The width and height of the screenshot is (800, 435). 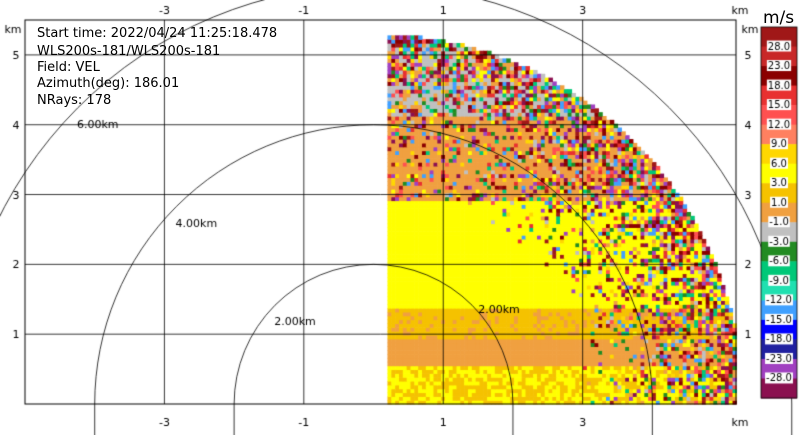 I want to click on station-label: WLS200s-181/WLS200s-181, so click(x=129, y=51).